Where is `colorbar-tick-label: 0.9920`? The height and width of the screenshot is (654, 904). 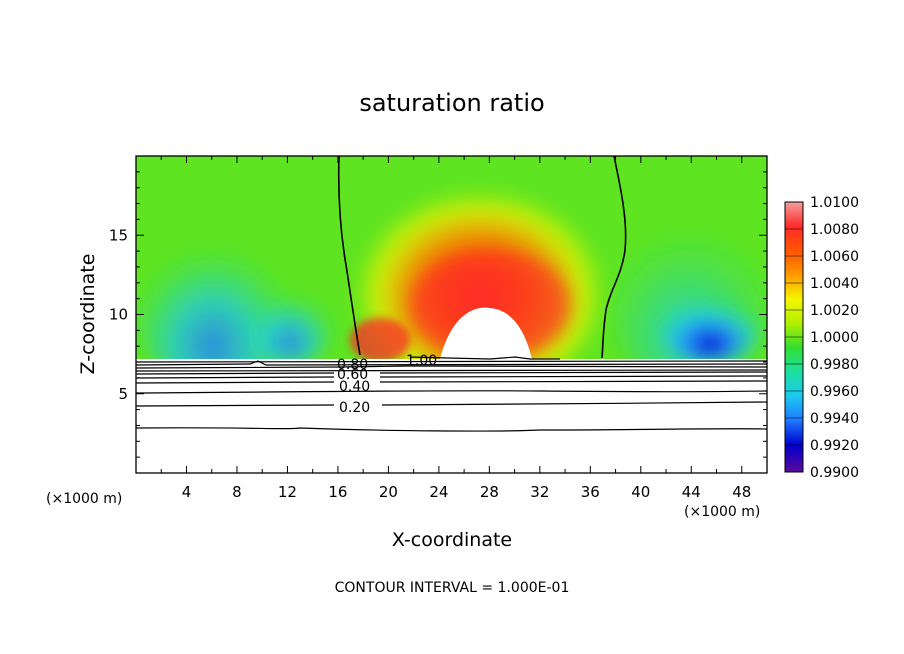 colorbar-tick-label: 0.9920 is located at coordinates (834, 446).